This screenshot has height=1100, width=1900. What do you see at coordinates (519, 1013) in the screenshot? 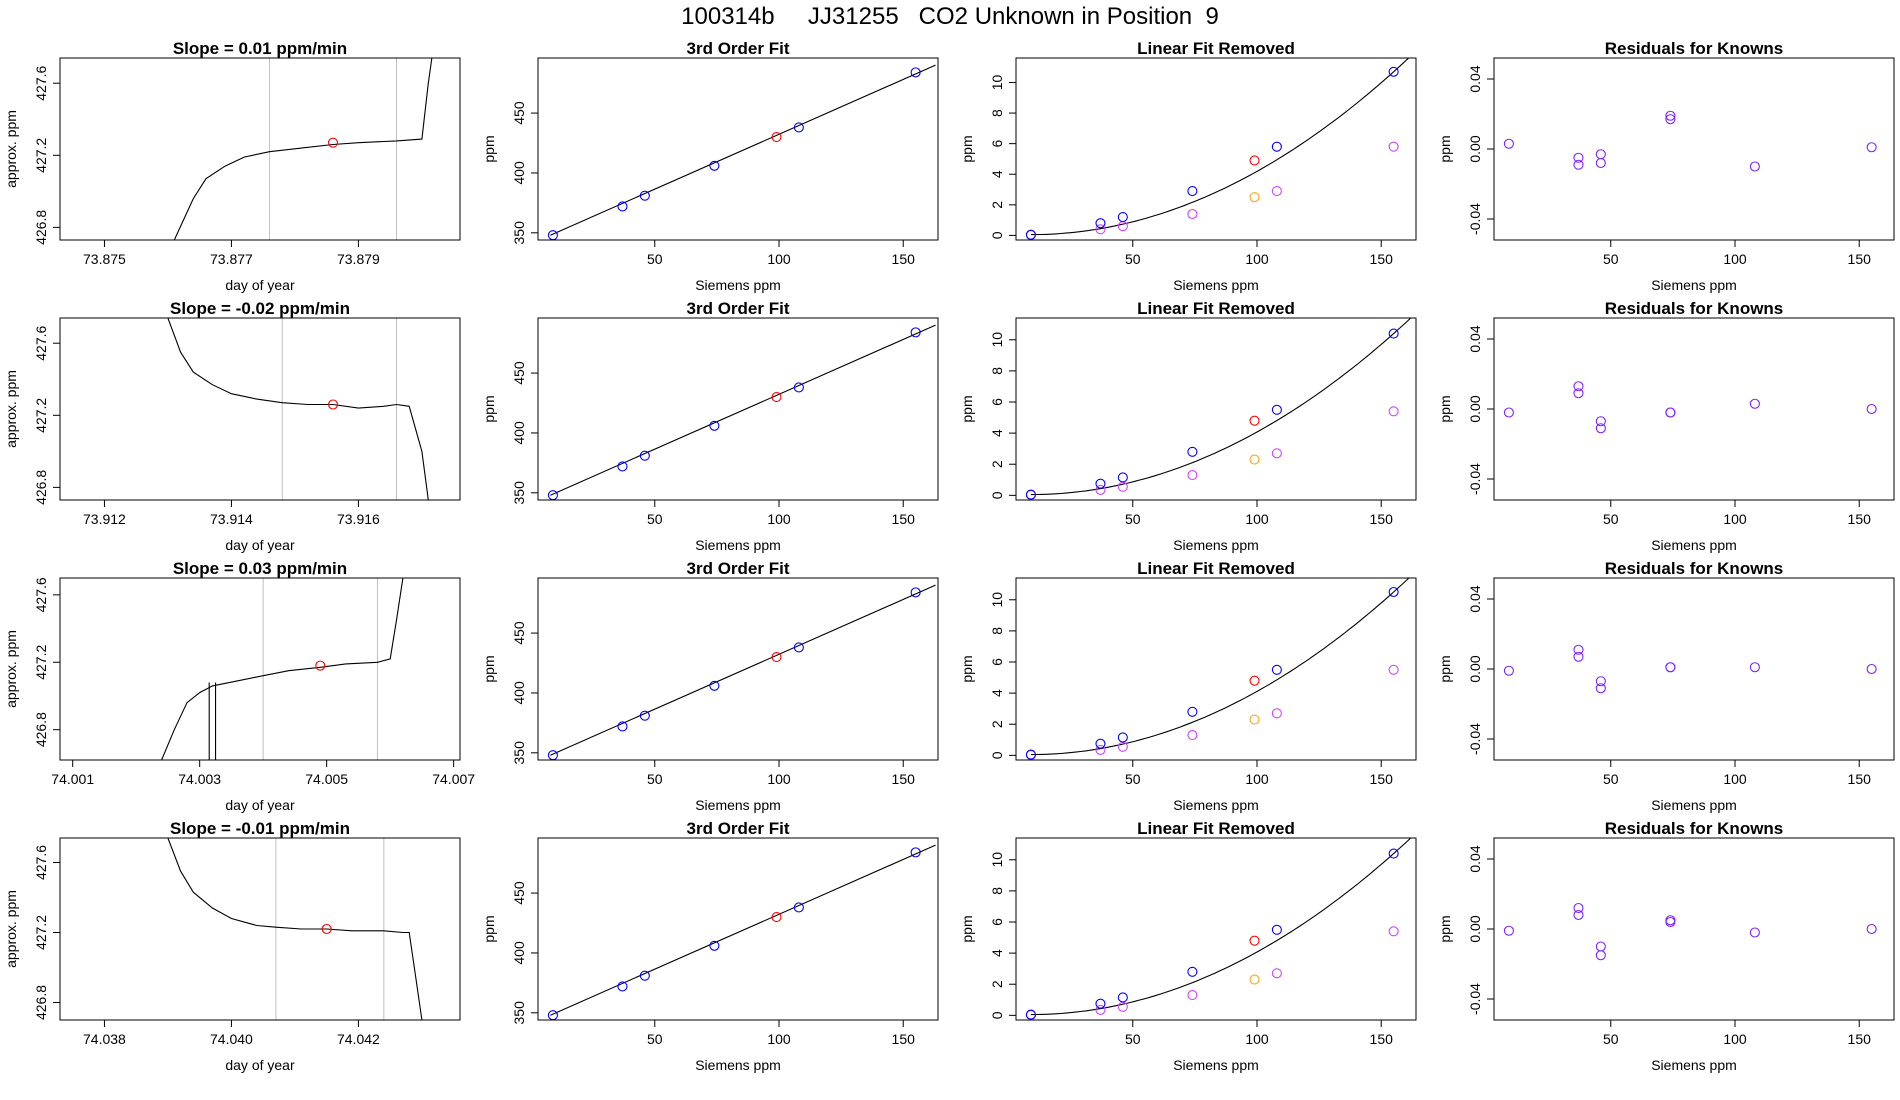
I see `y-tick-label: 350` at bounding box center [519, 1013].